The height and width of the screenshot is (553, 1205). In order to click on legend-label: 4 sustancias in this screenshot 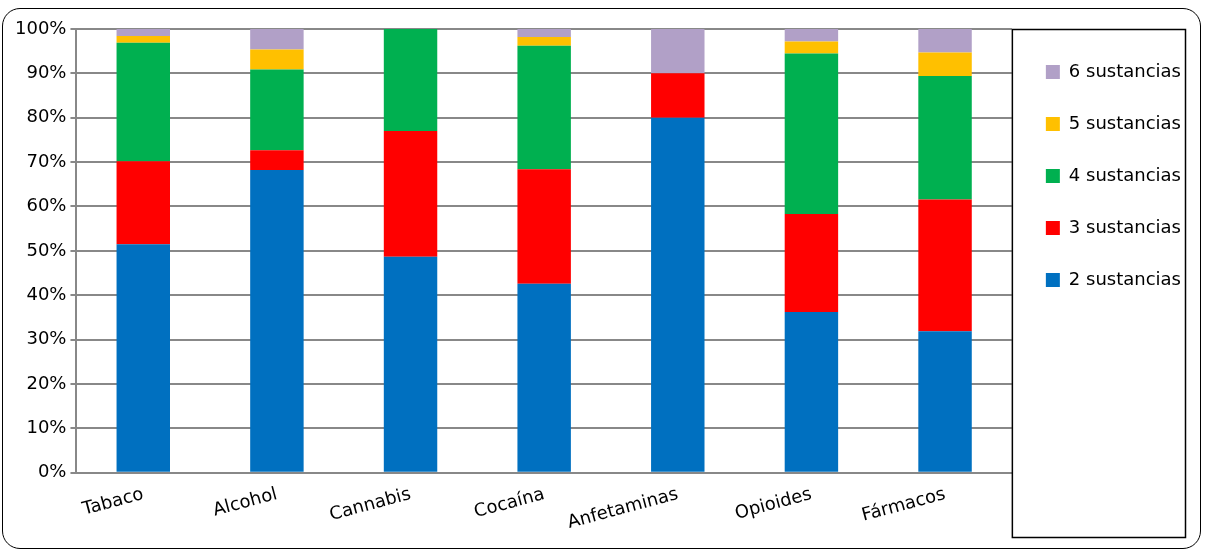, I will do `click(1124, 174)`.